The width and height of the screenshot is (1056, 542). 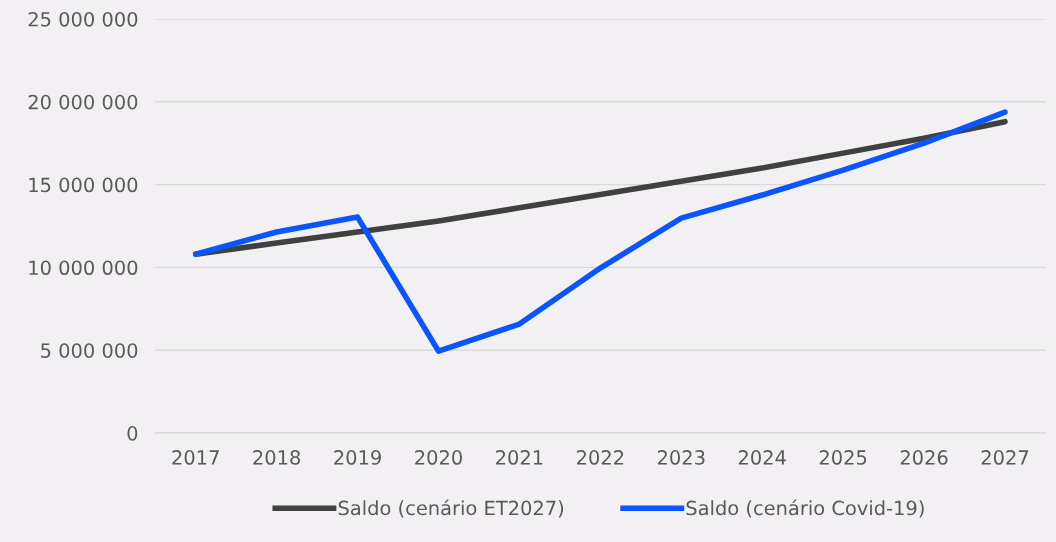 I want to click on y-tick-label: 15 000 000, so click(x=83, y=185).